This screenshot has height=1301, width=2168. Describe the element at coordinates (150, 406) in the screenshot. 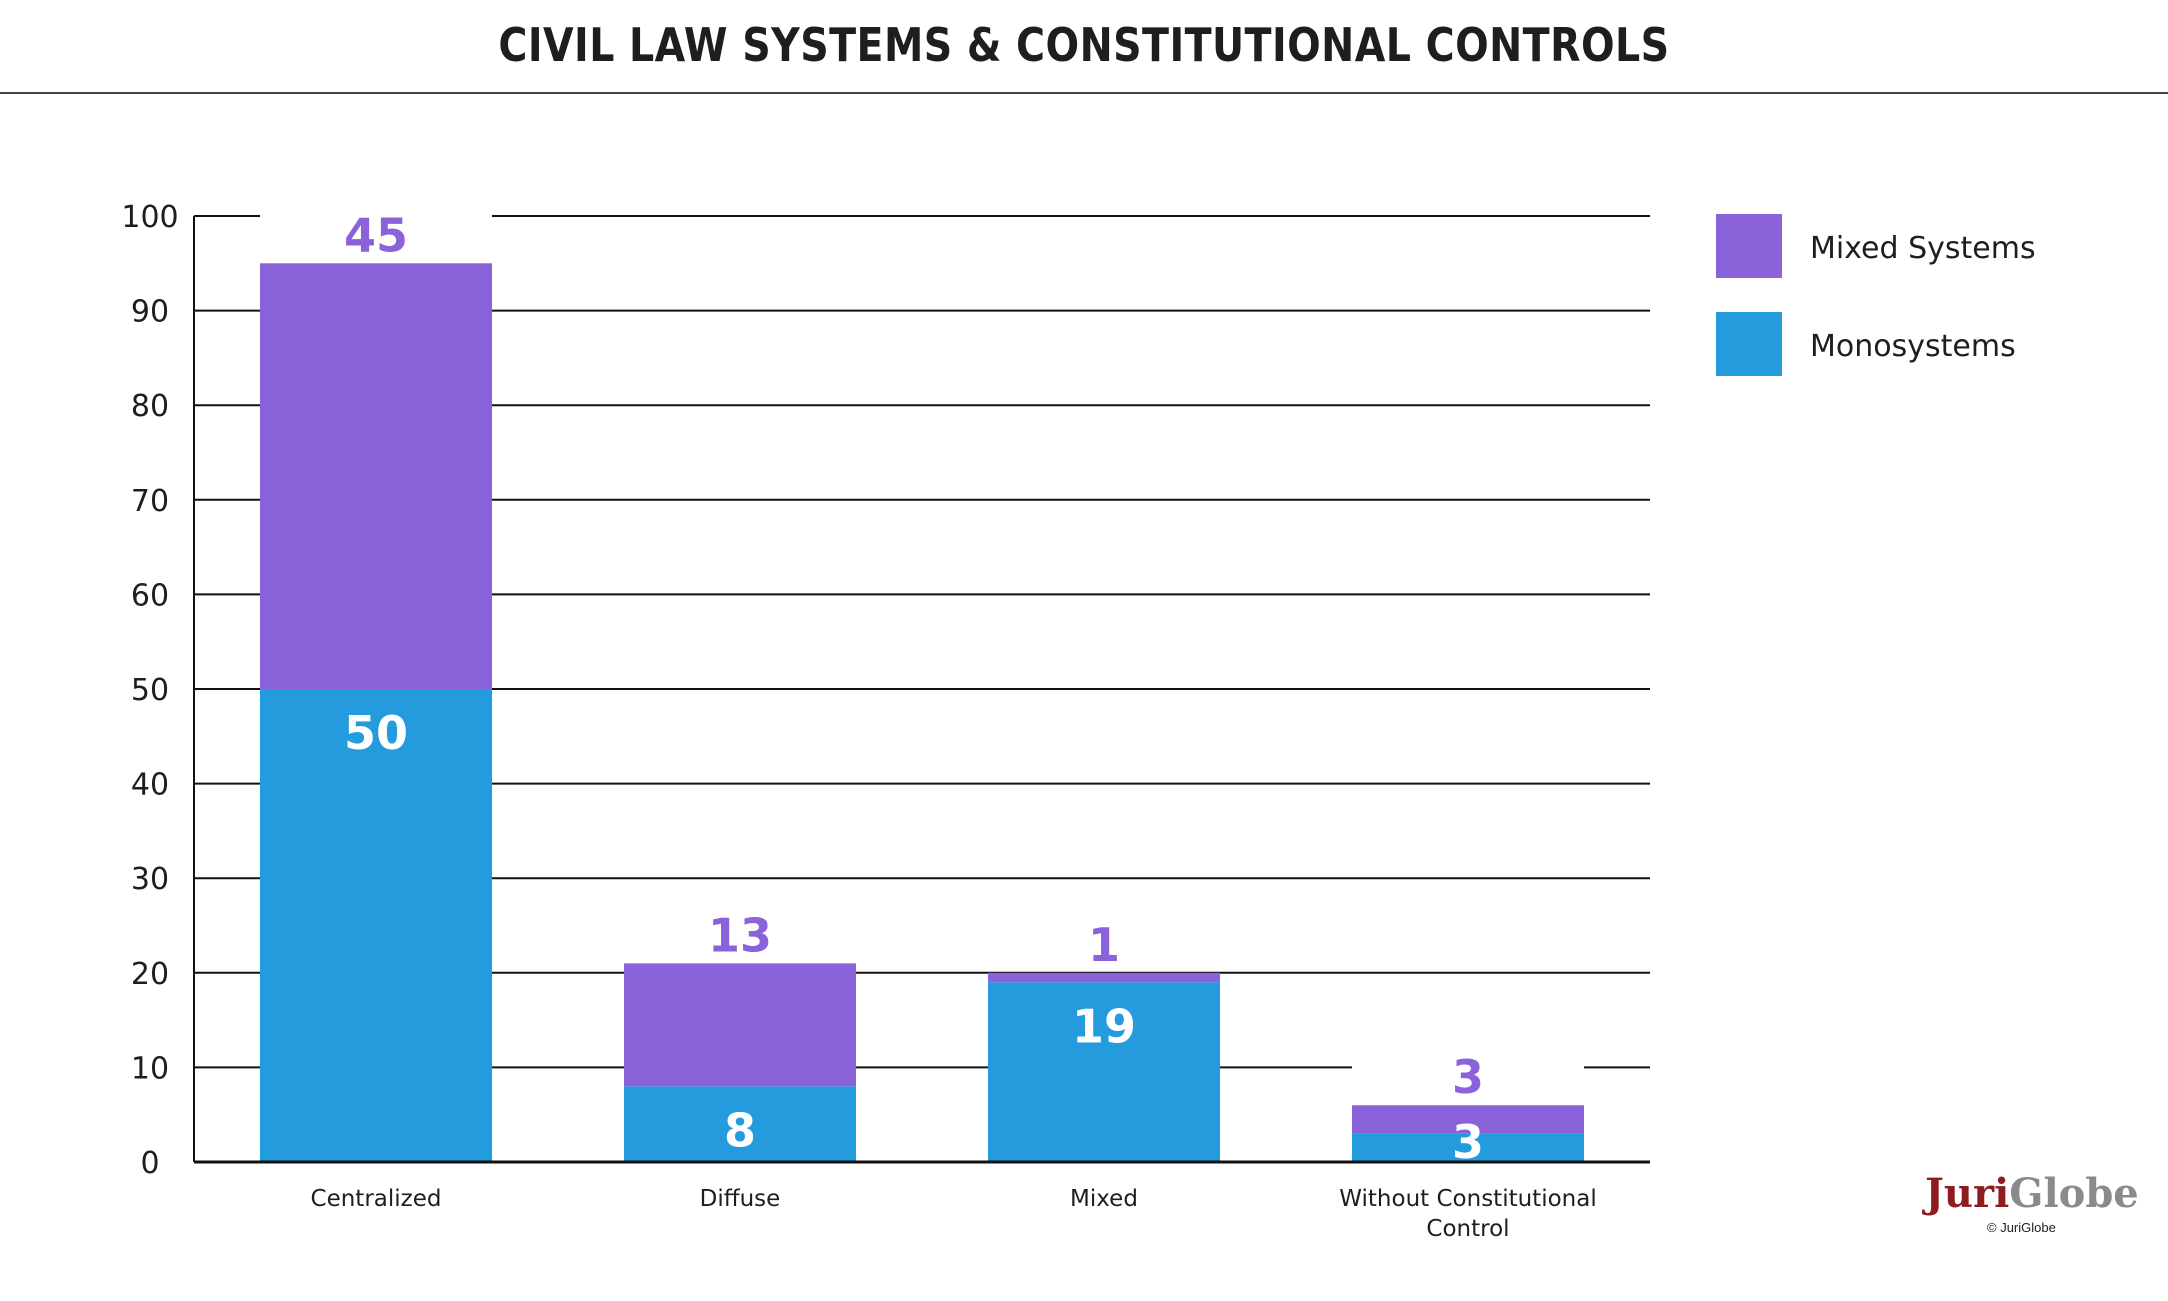

I see `y-tick-label: 80` at that location.